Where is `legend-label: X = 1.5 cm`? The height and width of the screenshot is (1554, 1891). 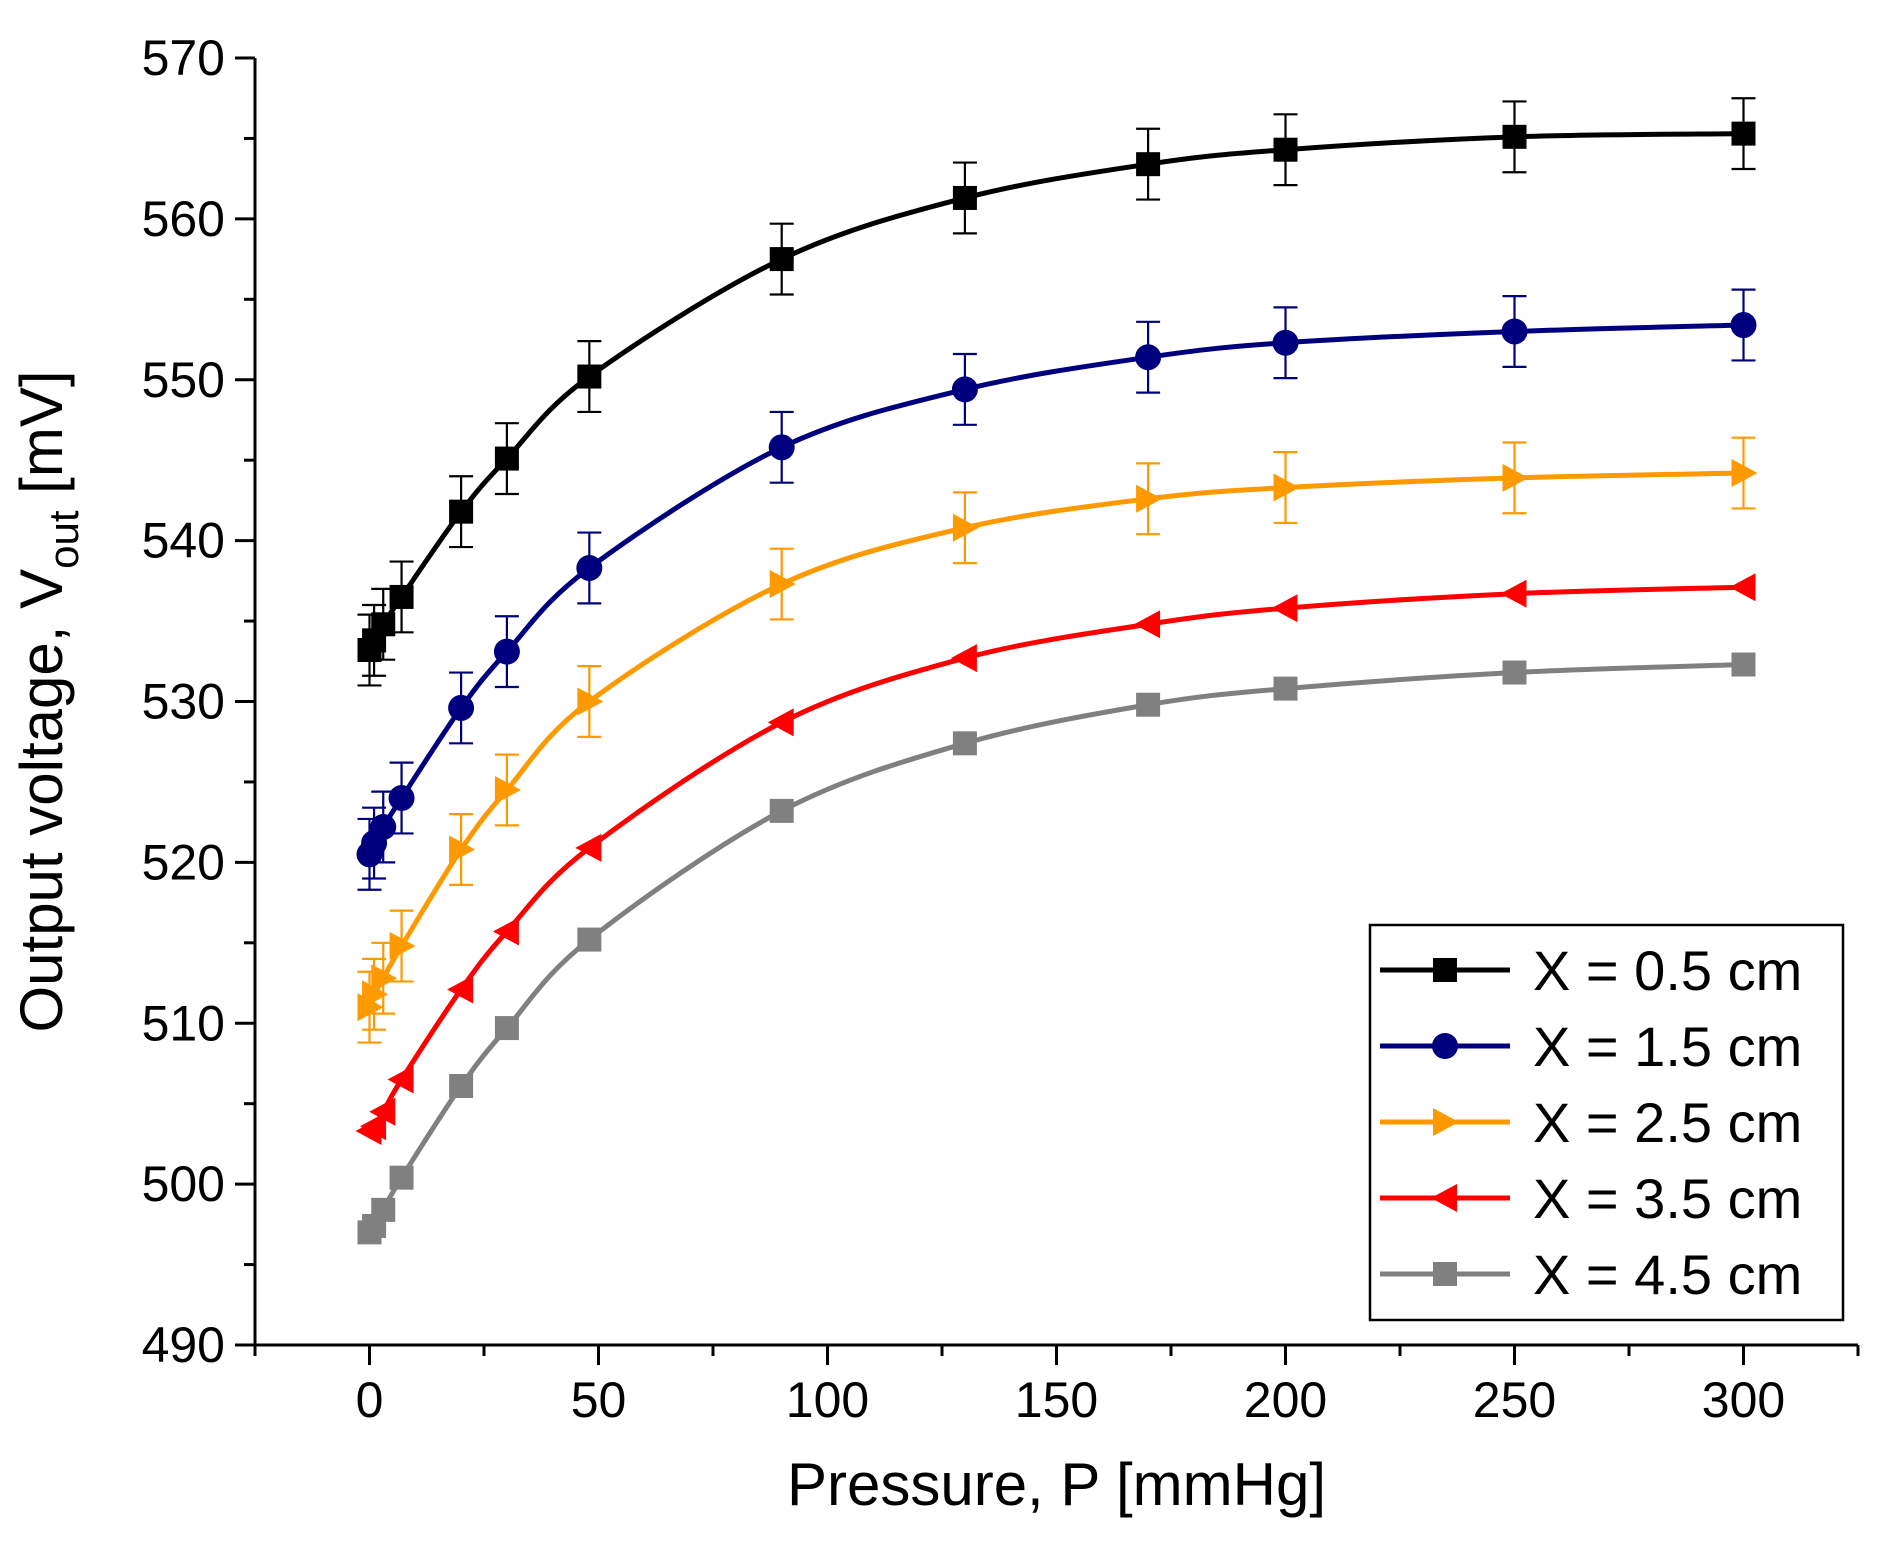
legend-label: X = 1.5 cm is located at coordinates (1667, 1046).